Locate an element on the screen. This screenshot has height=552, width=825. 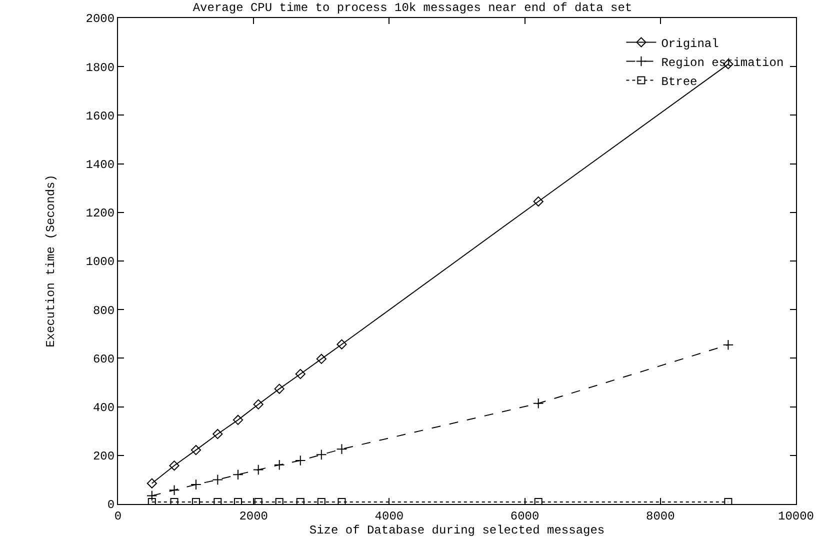
y-tick-label: 1000 is located at coordinates (100, 262).